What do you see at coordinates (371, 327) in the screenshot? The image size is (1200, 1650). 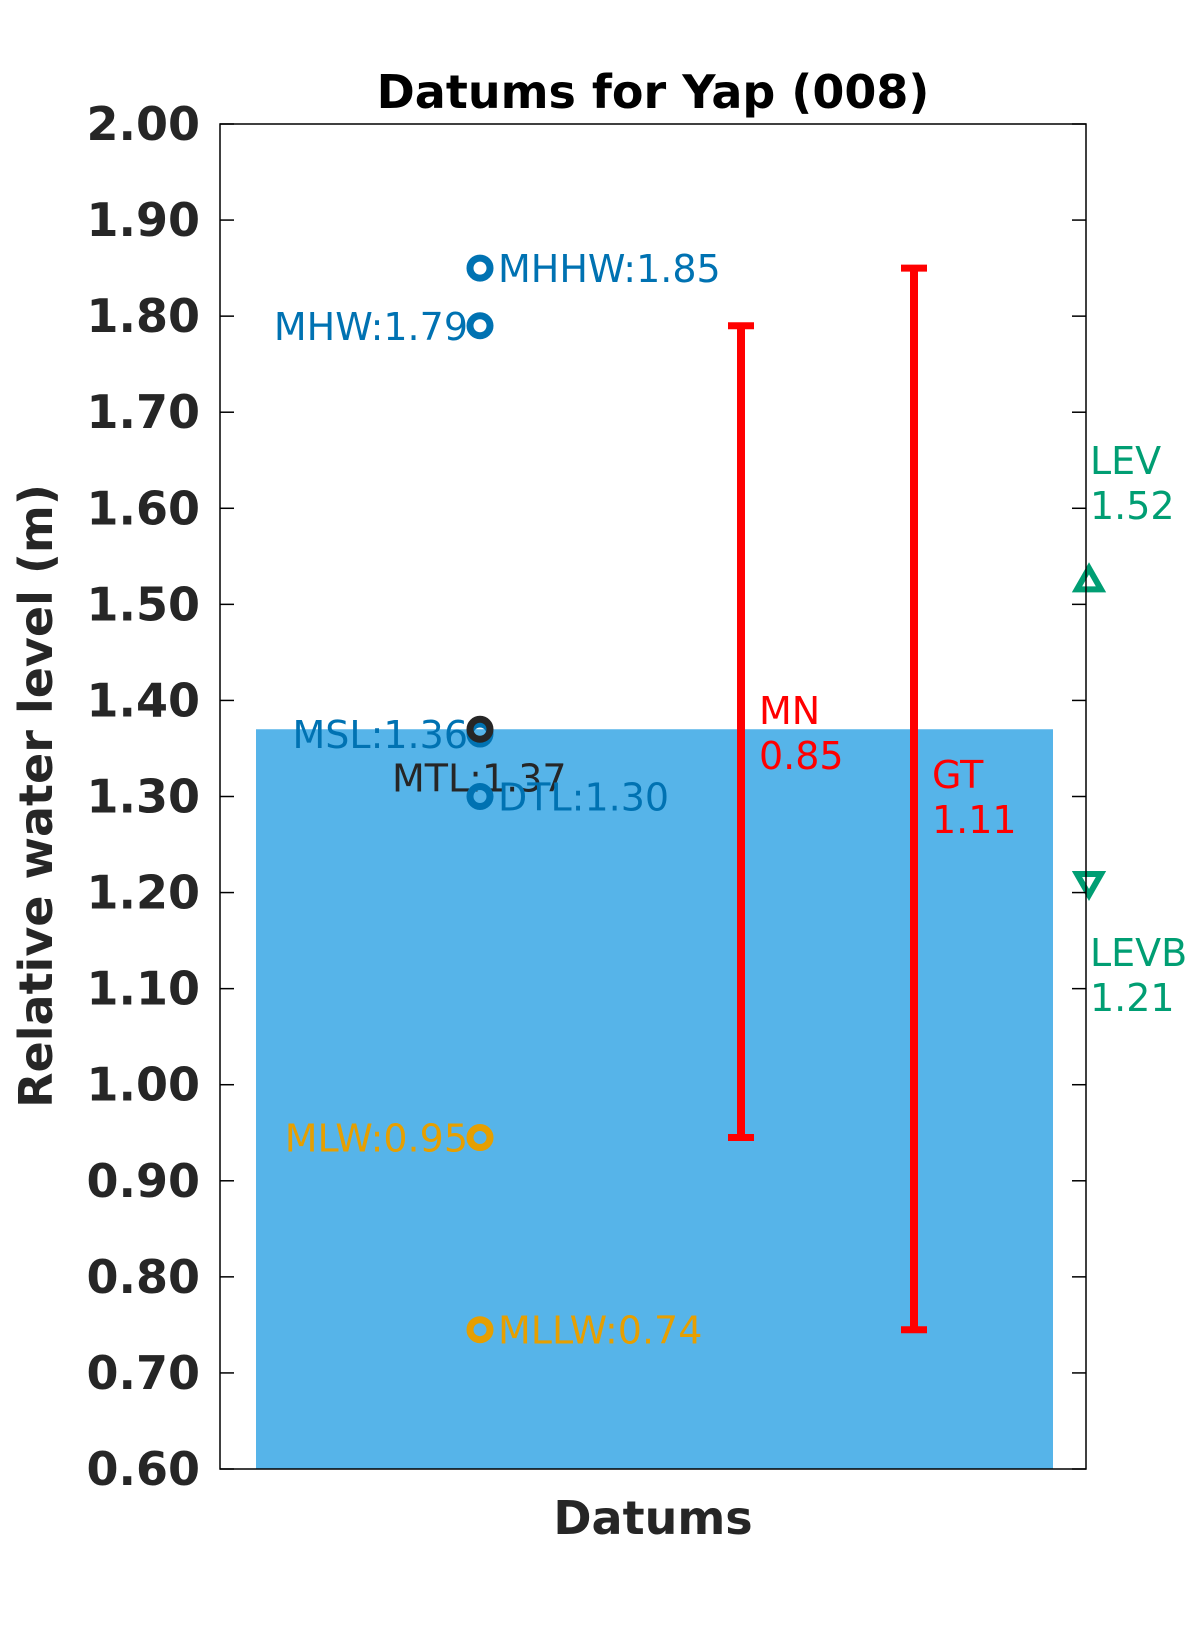 I see `datum-label: MHW:1.79` at bounding box center [371, 327].